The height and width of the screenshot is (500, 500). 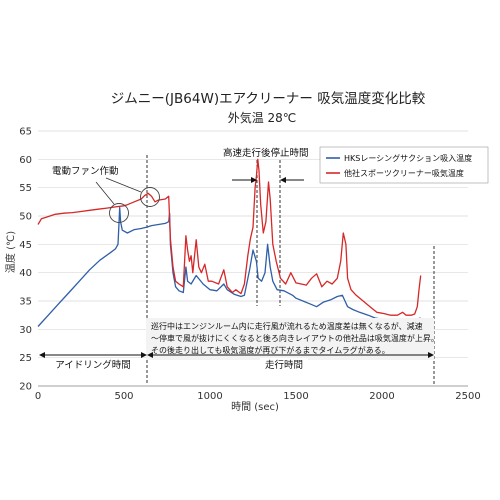 I want to click on stop-arrowhead-left, so click(x=254, y=180).